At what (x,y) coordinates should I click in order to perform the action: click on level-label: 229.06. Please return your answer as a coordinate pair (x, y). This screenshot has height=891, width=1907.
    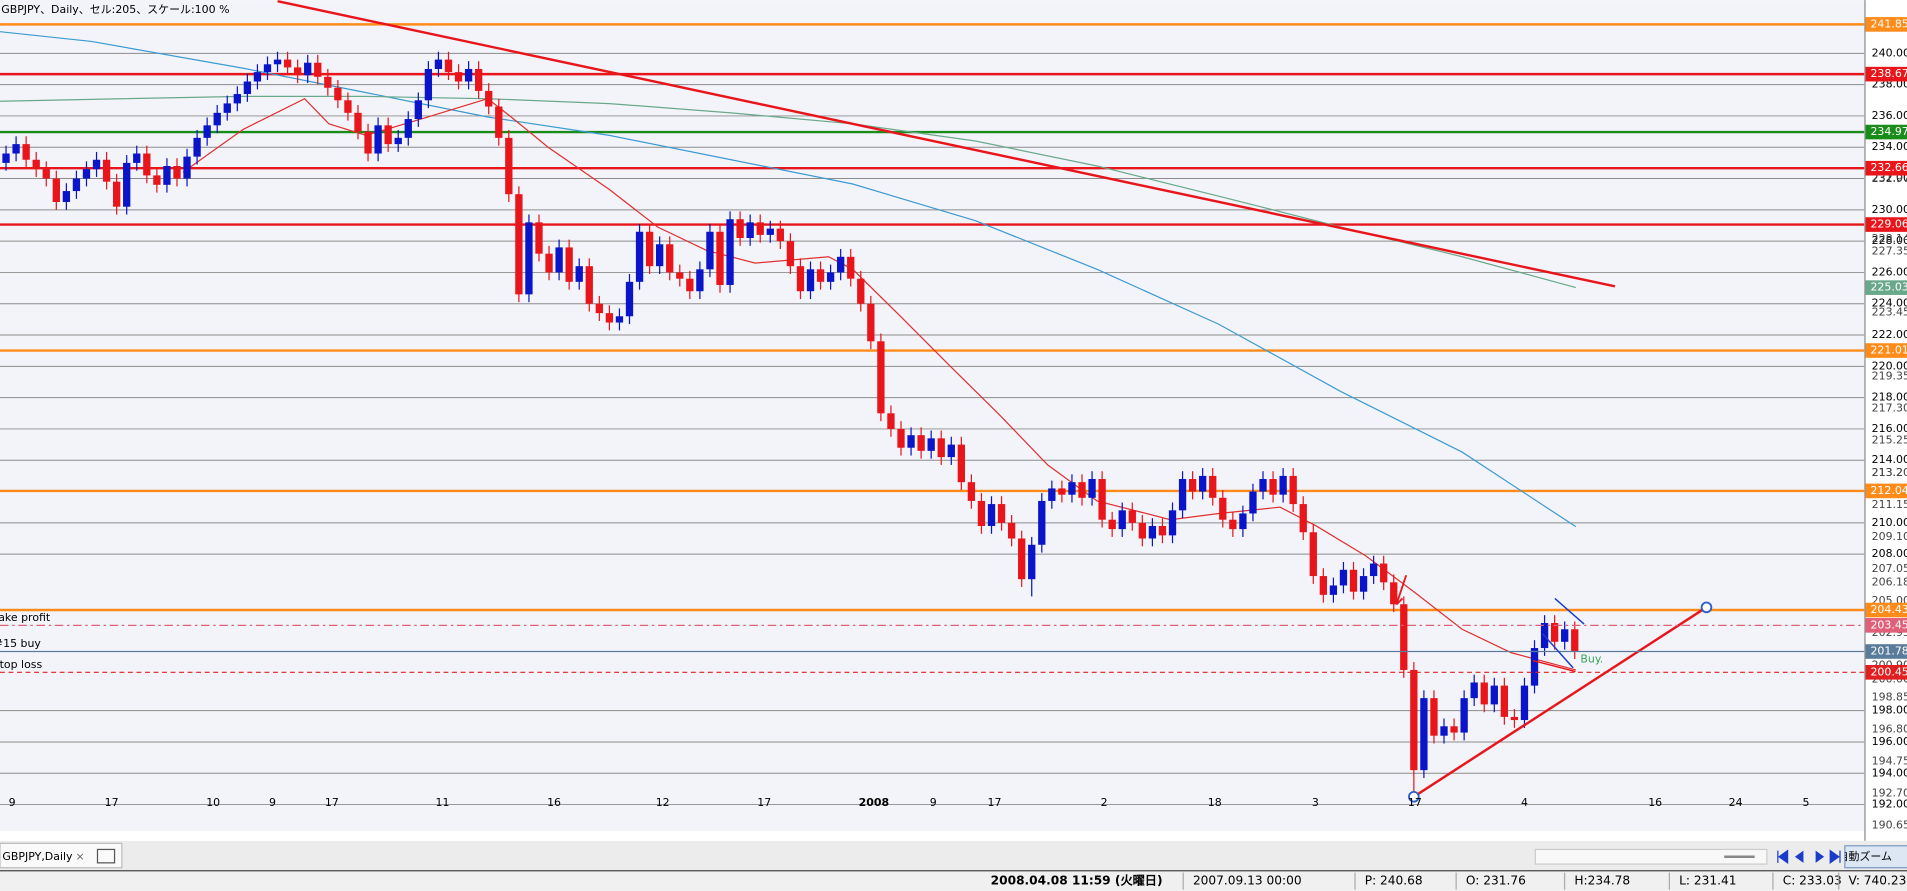
    Looking at the image, I should click on (1888, 224).